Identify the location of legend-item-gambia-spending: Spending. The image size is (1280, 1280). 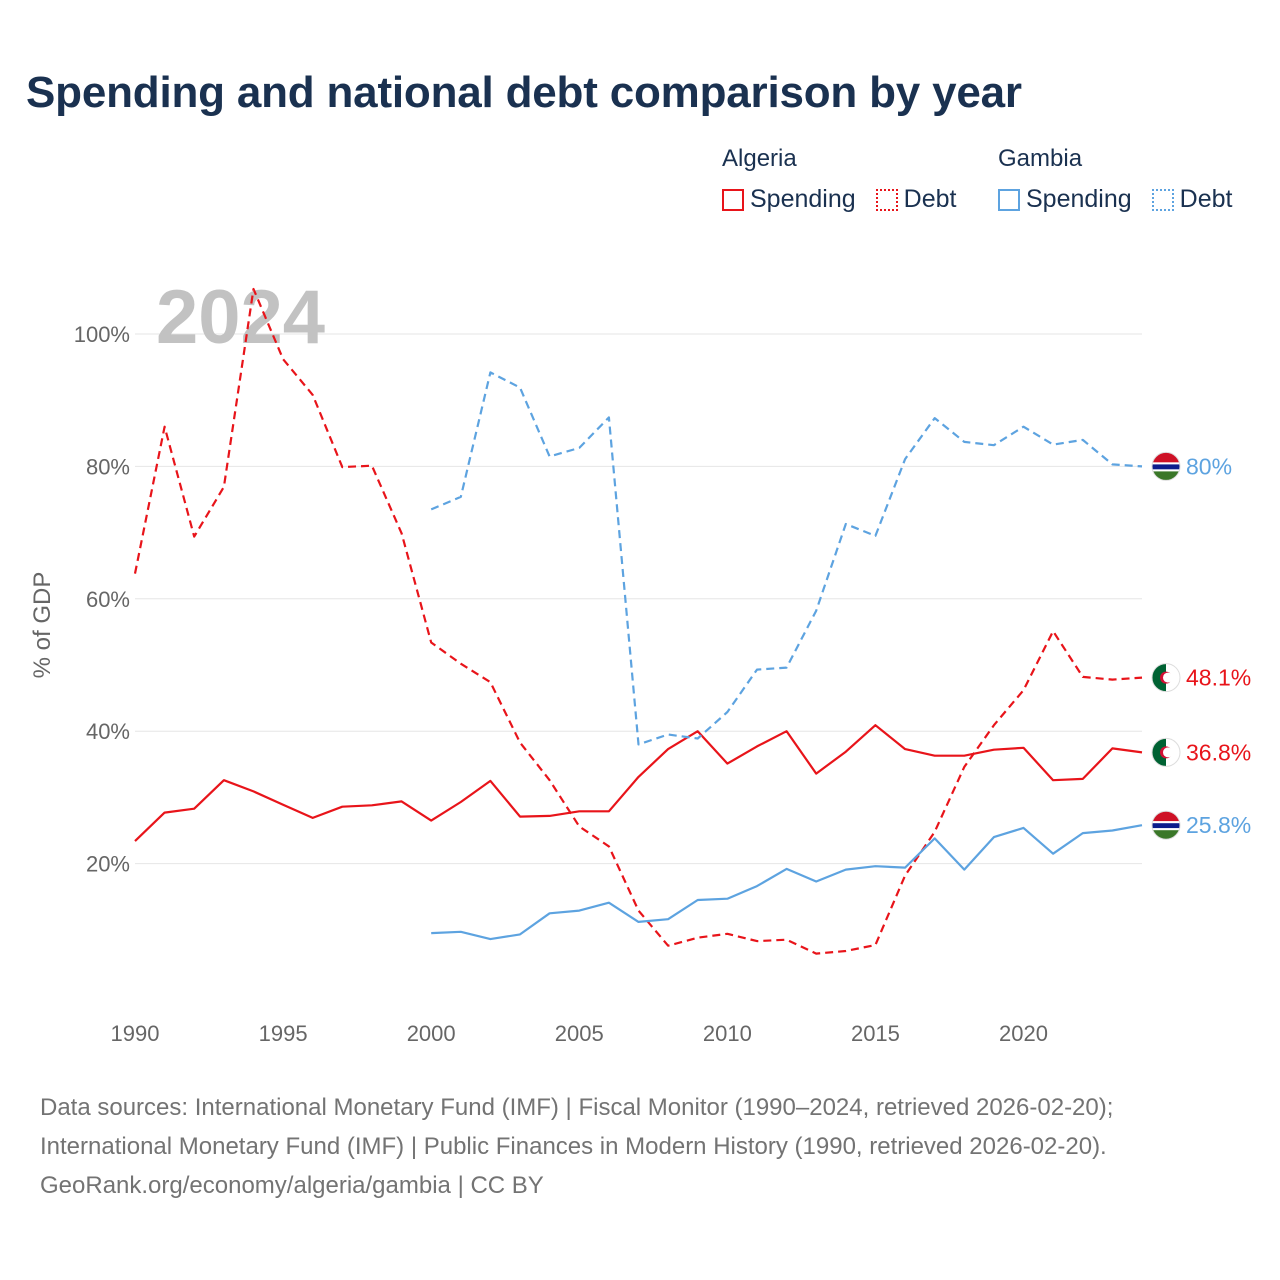
(1065, 199).